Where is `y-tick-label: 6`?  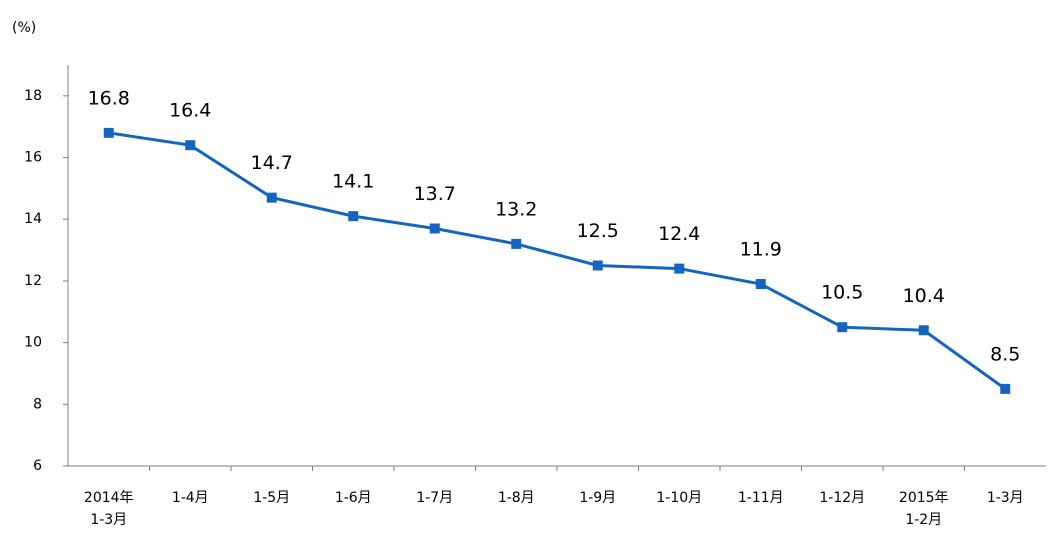 y-tick-label: 6 is located at coordinates (37, 466).